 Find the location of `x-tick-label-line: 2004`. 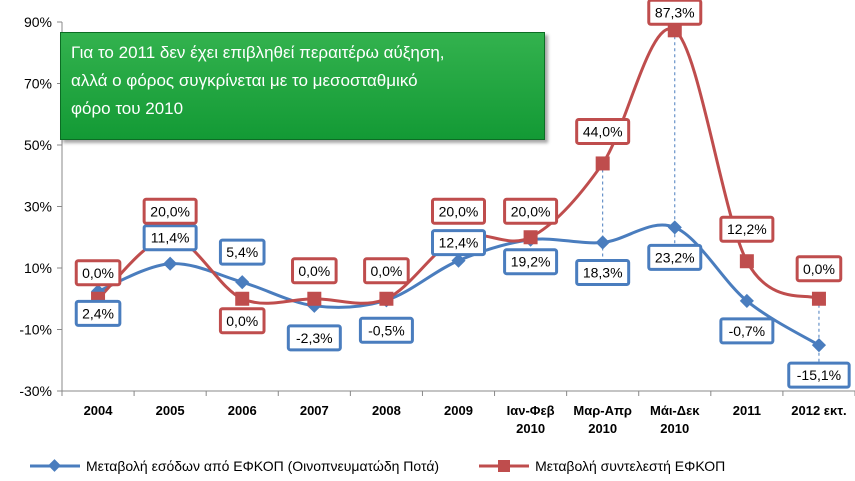

x-tick-label-line: 2004 is located at coordinates (99, 410).